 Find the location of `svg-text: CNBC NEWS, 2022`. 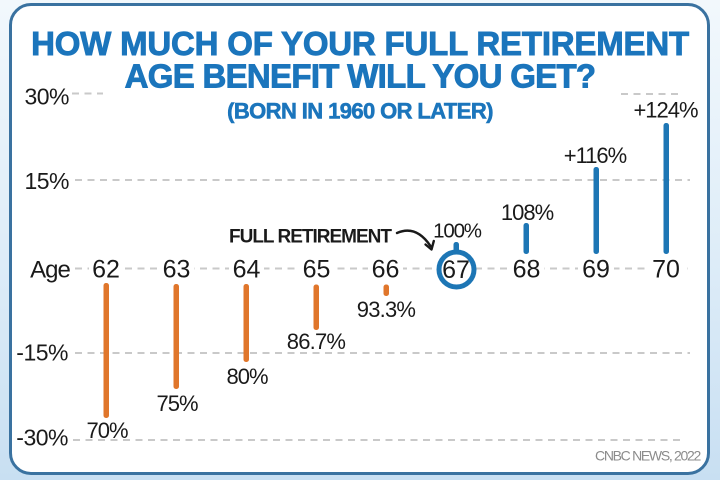

svg-text: CNBC NEWS, 2022 is located at coordinates (648, 456).